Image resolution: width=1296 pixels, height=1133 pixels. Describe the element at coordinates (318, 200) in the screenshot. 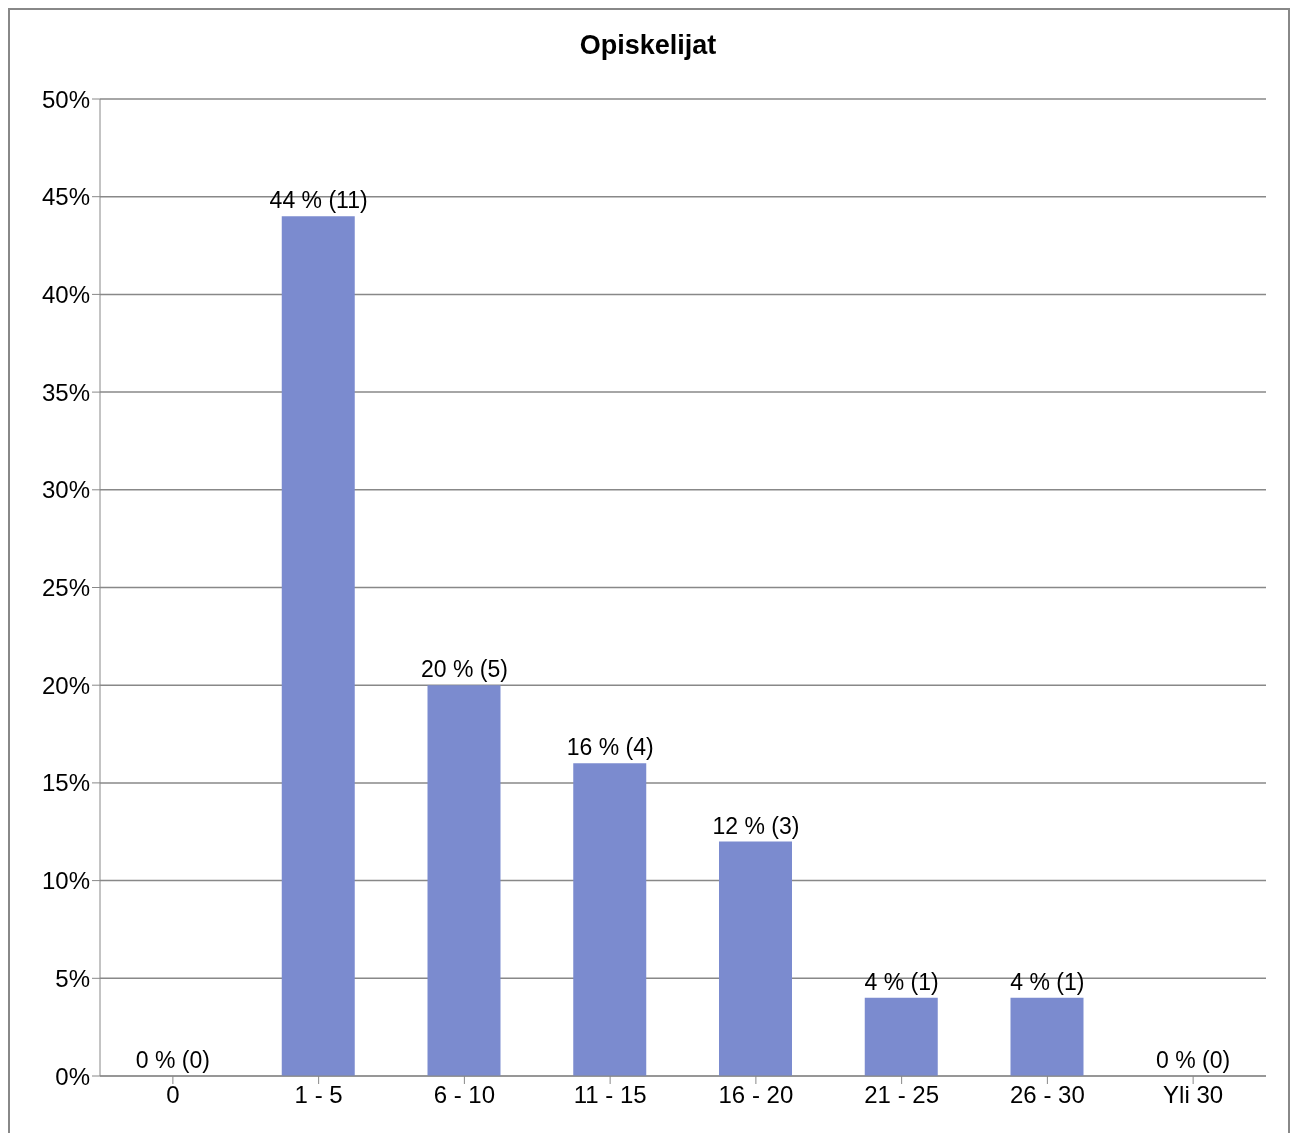

I see `data-label: 44 % (11)` at that location.